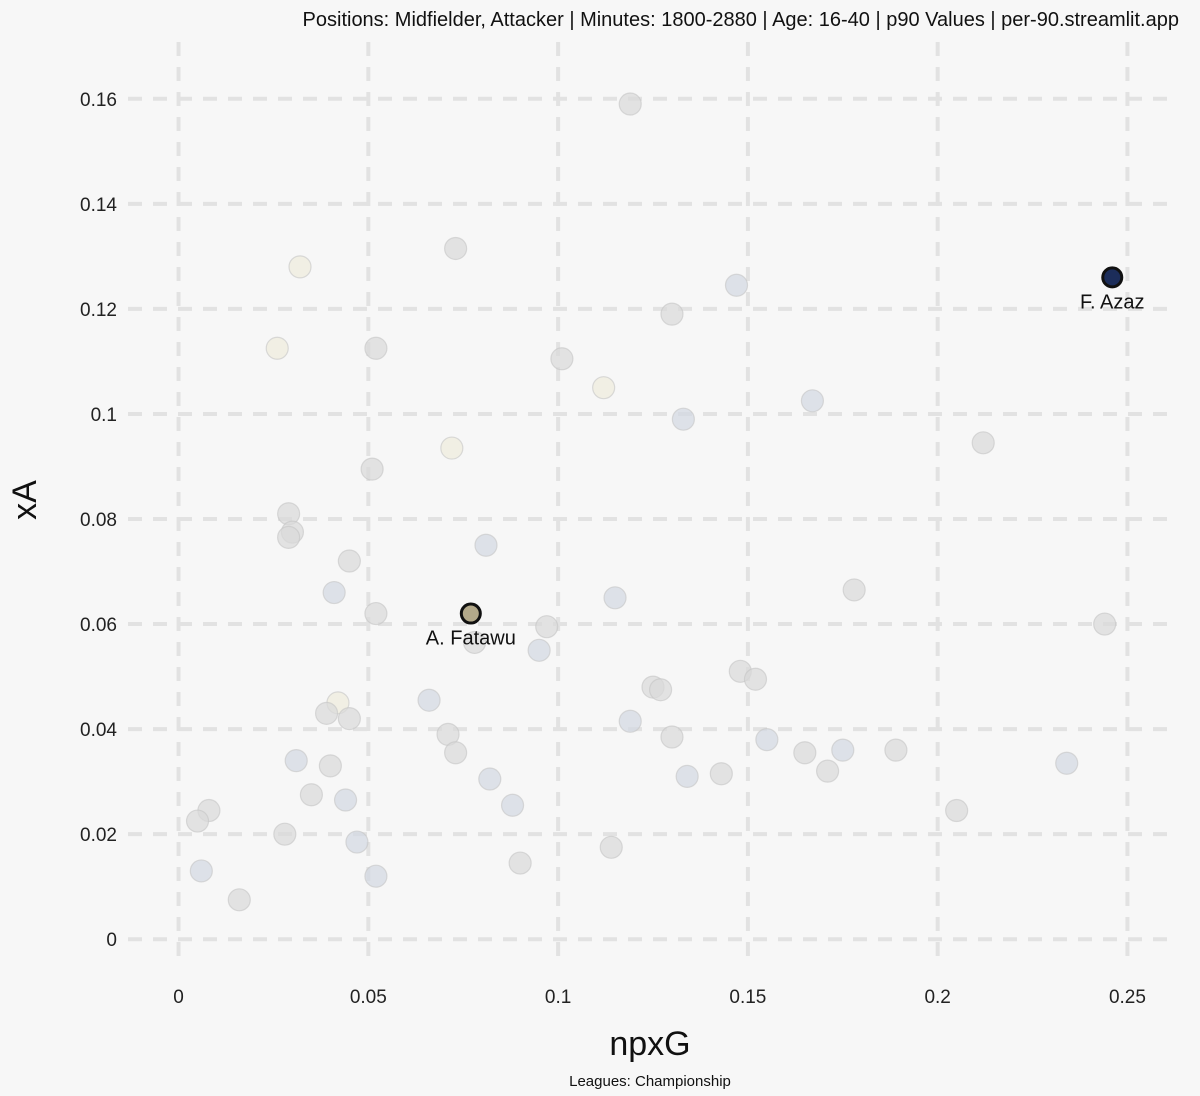  What do you see at coordinates (104, 415) in the screenshot?
I see `y-tick-label: 0.1` at bounding box center [104, 415].